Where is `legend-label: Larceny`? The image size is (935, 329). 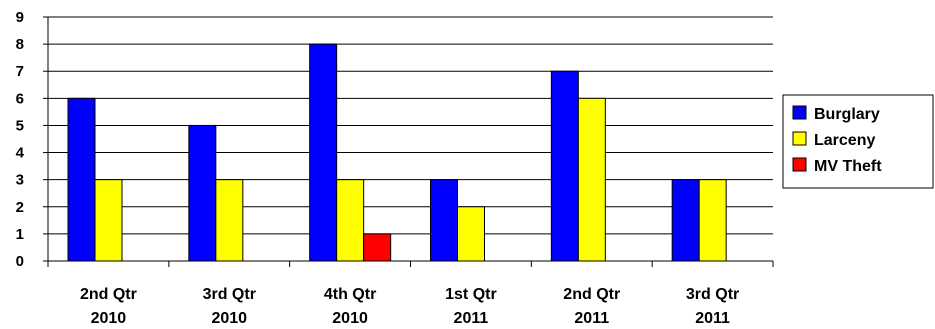 legend-label: Larceny is located at coordinates (844, 140).